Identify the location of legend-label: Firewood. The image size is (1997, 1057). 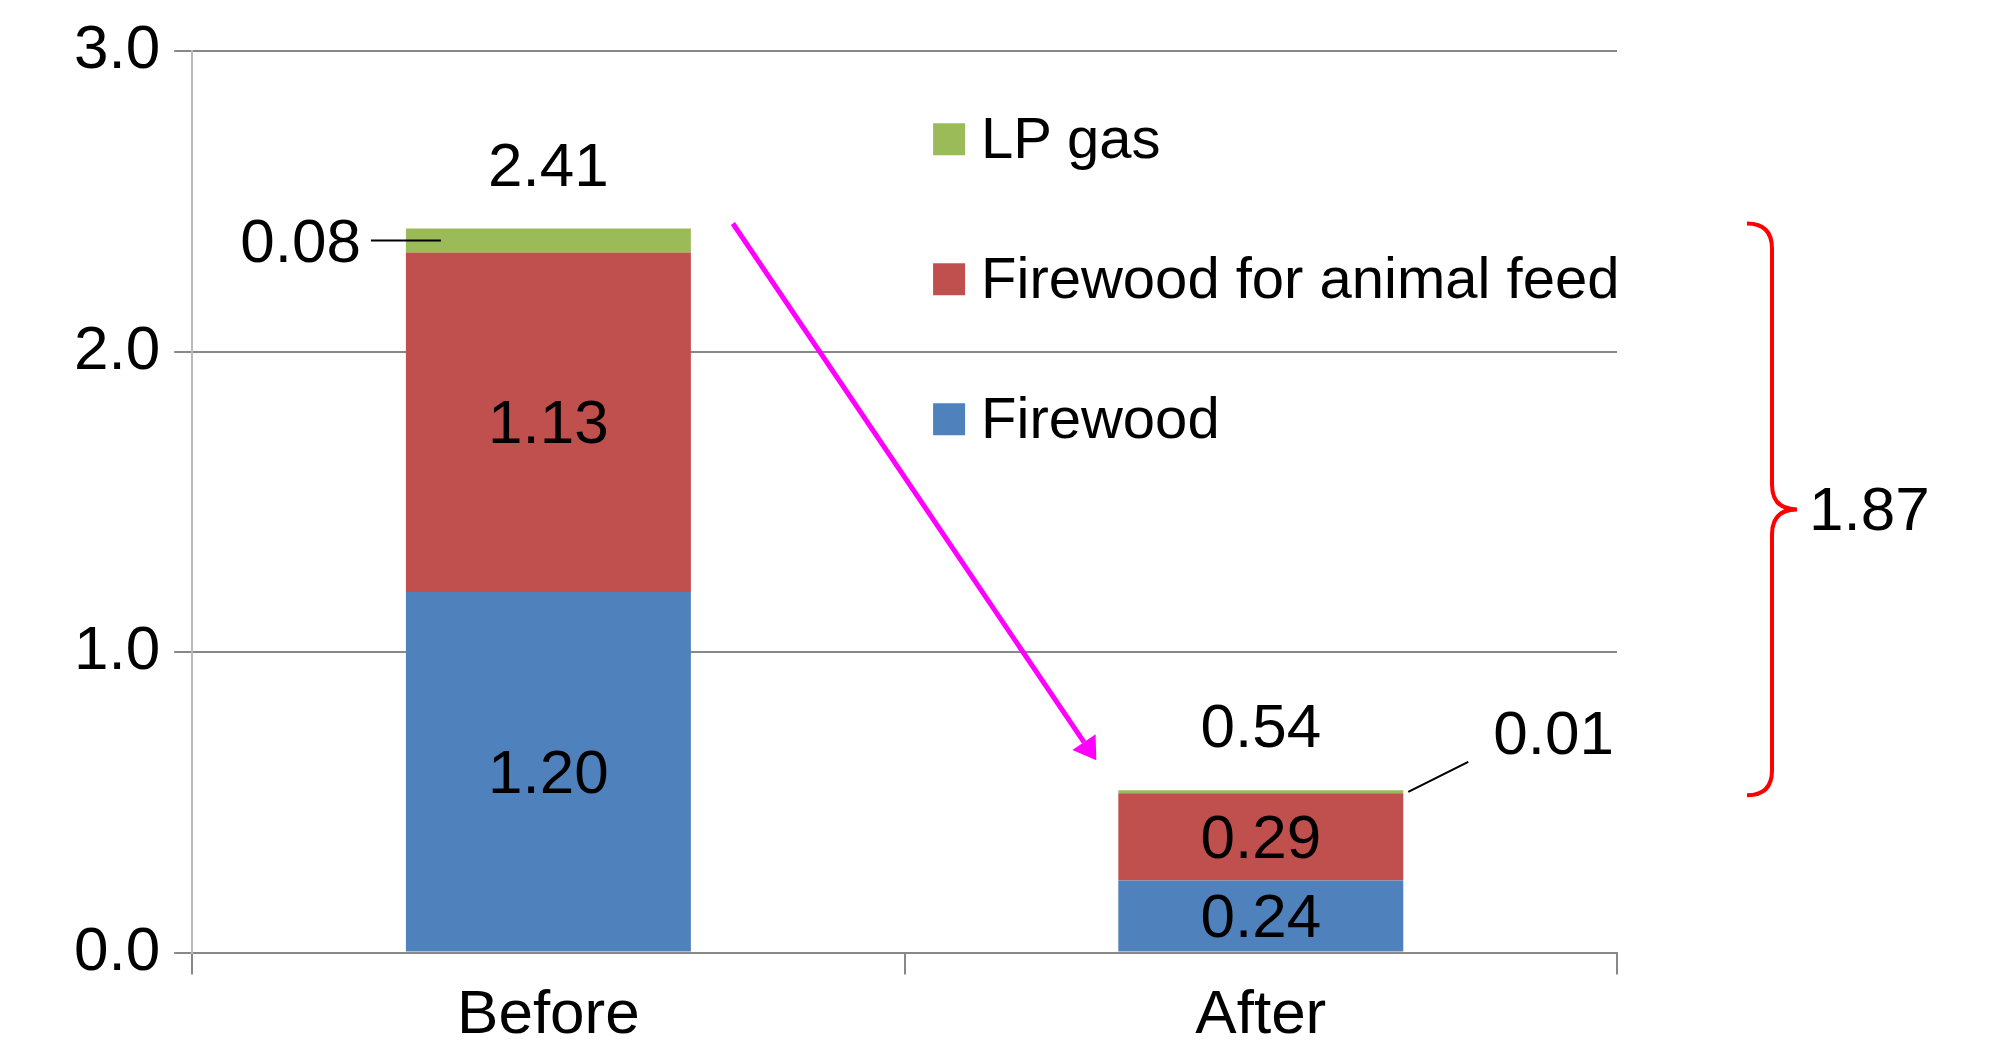
(1100, 418).